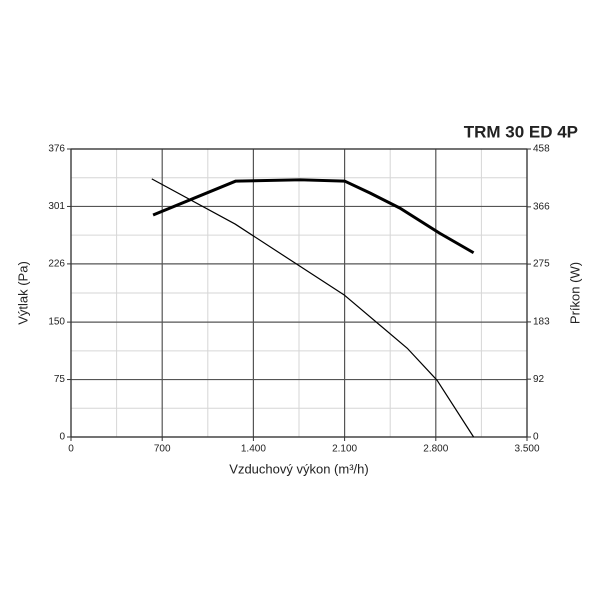 The width and height of the screenshot is (600, 600). What do you see at coordinates (541, 264) in the screenshot?
I see `y2-tick-label: 275` at bounding box center [541, 264].